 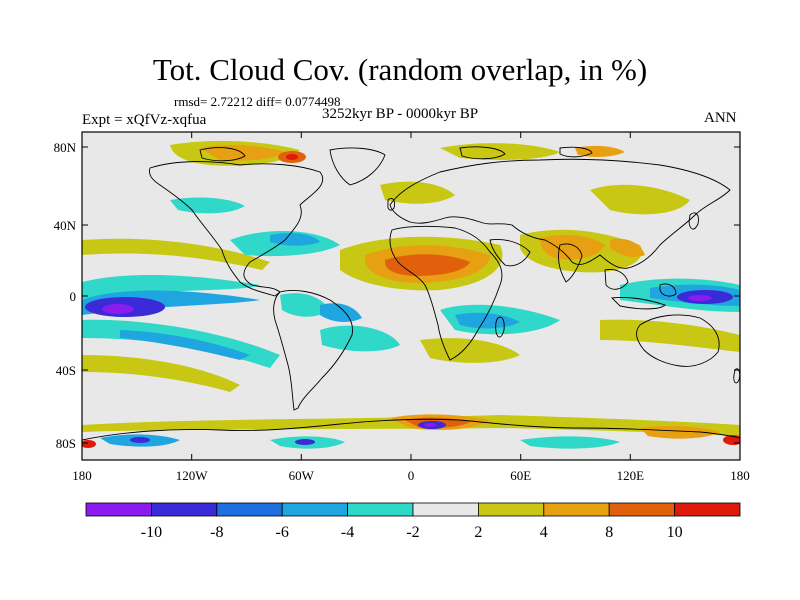 What do you see at coordinates (400, 114) in the screenshot?
I see `time-period-label: 3252kyr BP - 0000kyr BP` at bounding box center [400, 114].